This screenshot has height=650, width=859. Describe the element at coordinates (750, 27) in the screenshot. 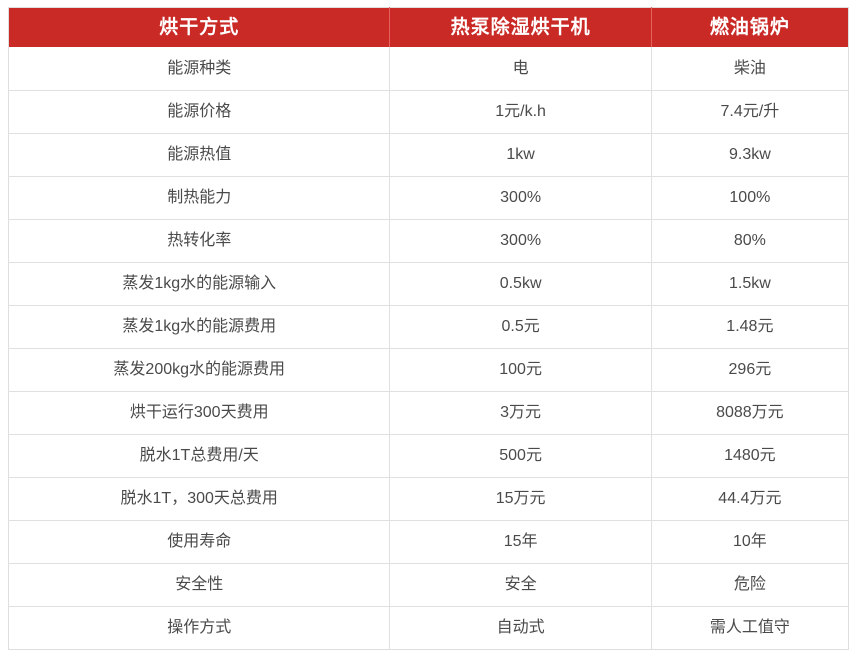

I see `column-header-boiler: 燃油锅炉` at that location.